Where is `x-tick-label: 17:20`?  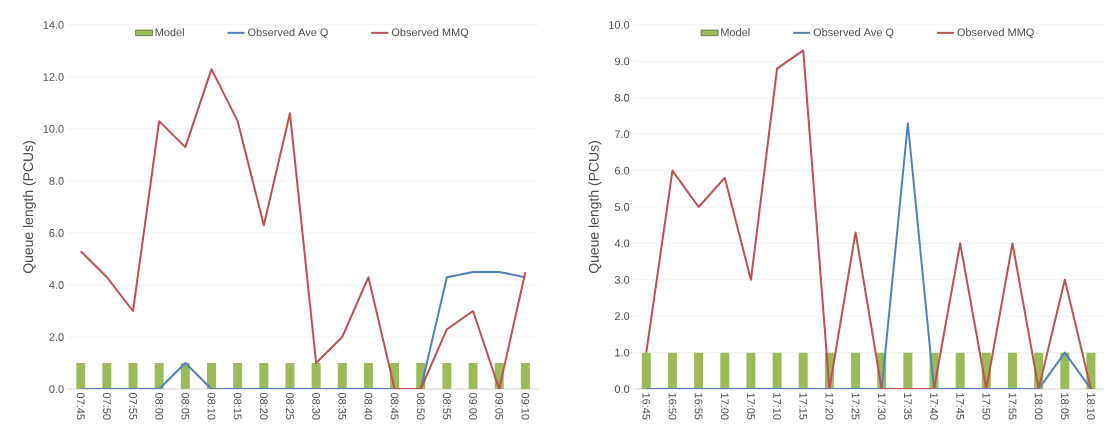 x-tick-label: 17:20 is located at coordinates (829, 406).